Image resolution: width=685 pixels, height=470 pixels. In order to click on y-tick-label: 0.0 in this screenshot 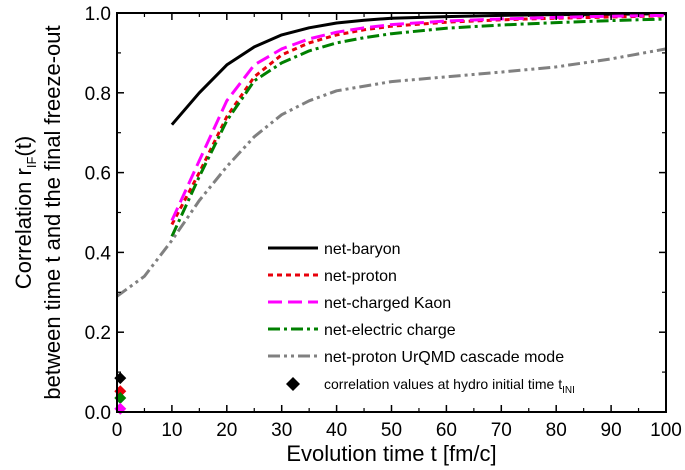, I will do `click(98, 413)`.